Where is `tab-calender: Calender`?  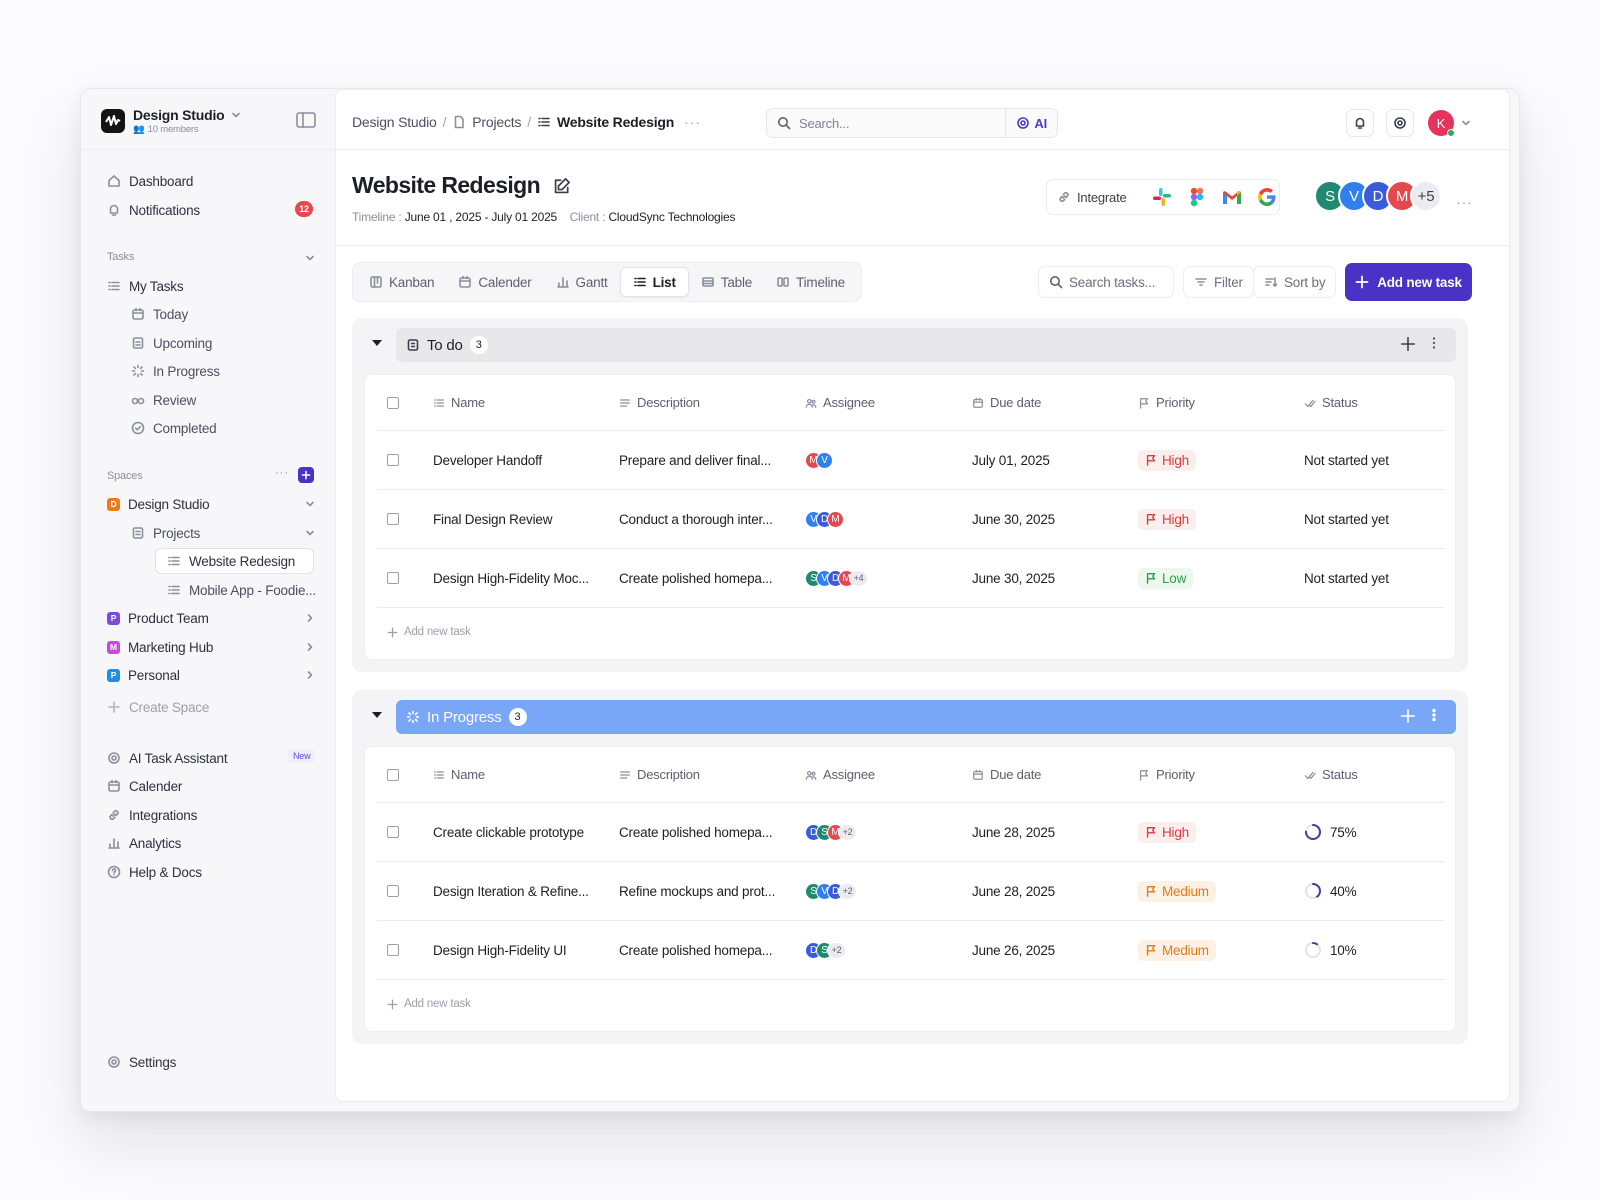
tab-calender: Calender is located at coordinates (494, 282).